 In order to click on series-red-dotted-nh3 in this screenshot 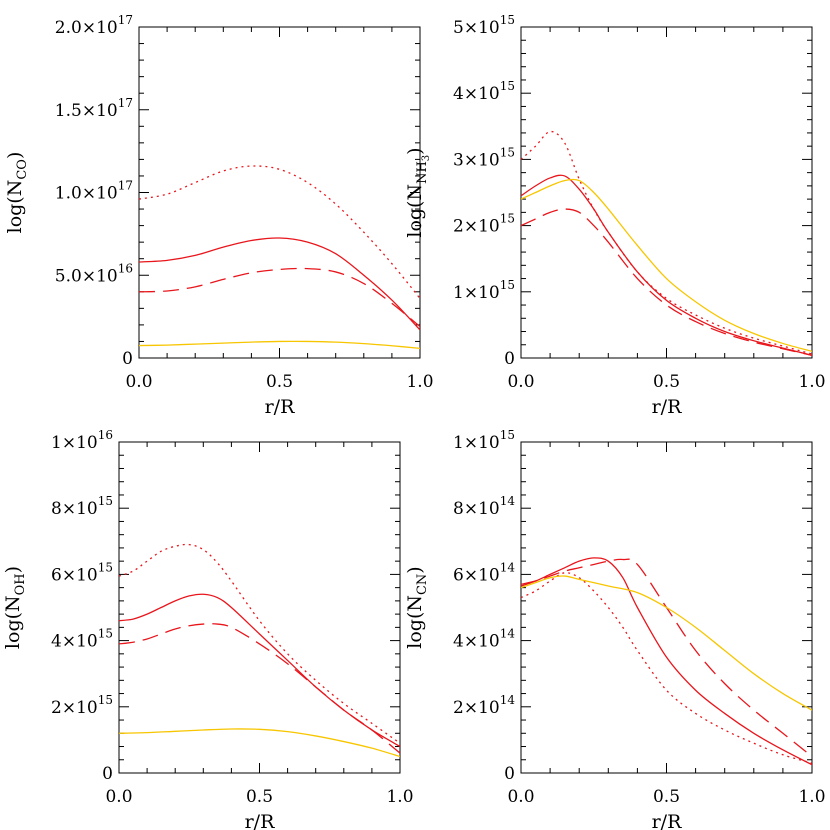, I will do `click(666, 242)`.